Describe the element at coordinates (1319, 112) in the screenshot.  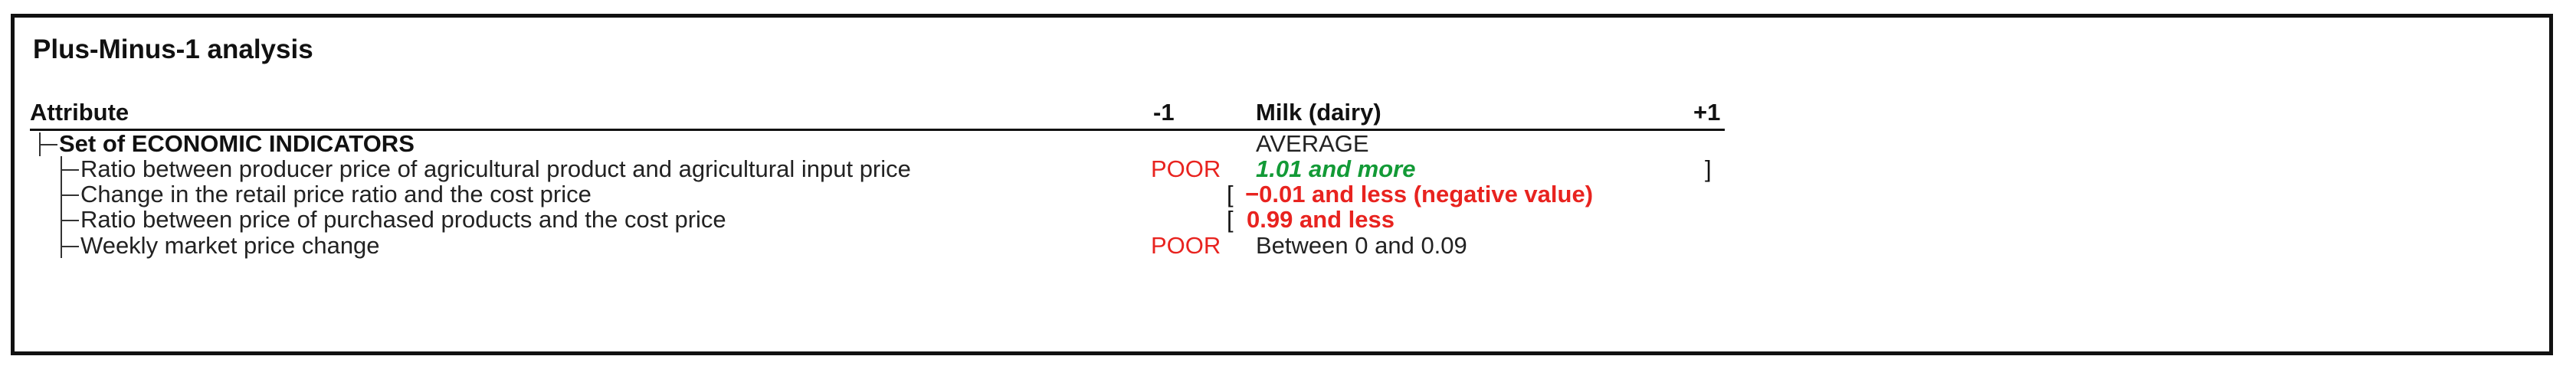
I see `header-alternative: Milk (dairy)` at that location.